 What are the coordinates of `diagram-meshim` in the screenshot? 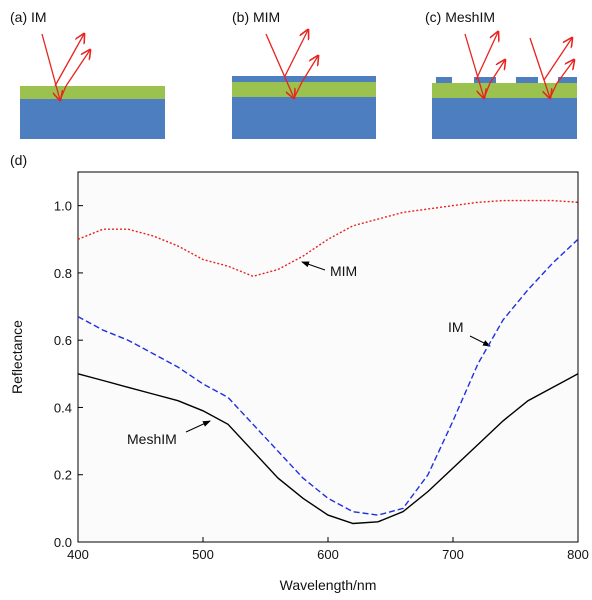 It's located at (504, 85).